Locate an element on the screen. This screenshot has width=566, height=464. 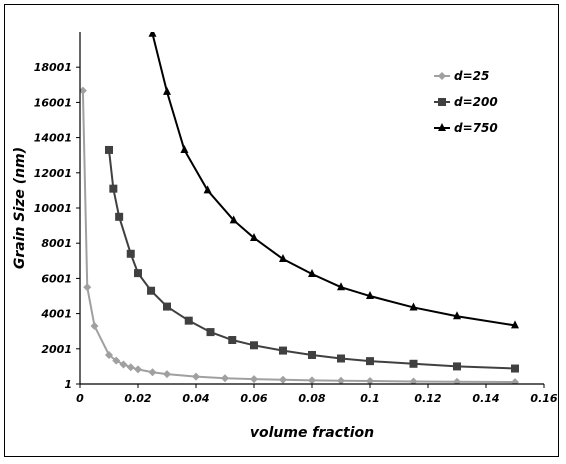
legend-label: d=750 is located at coordinates (476, 128).